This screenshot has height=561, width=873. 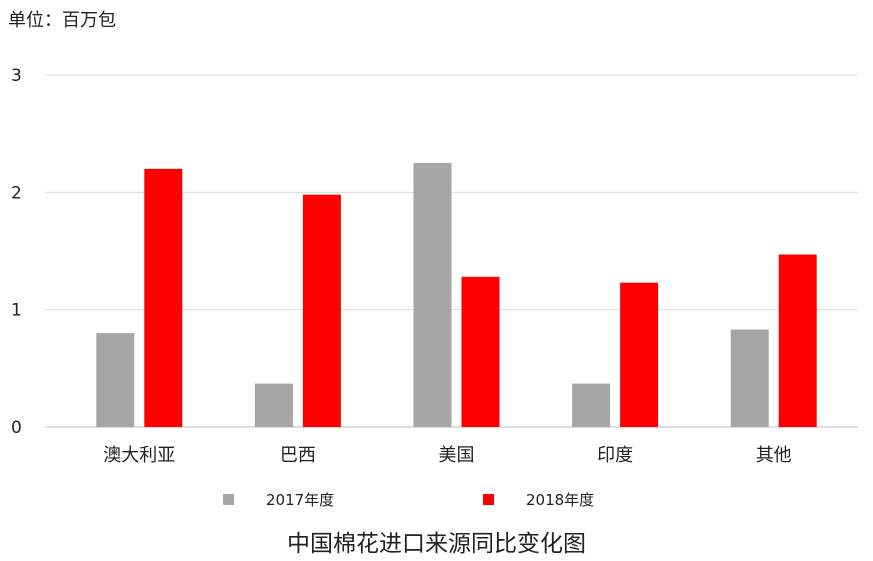 I want to click on y-tick-label: 2, so click(x=16, y=193).